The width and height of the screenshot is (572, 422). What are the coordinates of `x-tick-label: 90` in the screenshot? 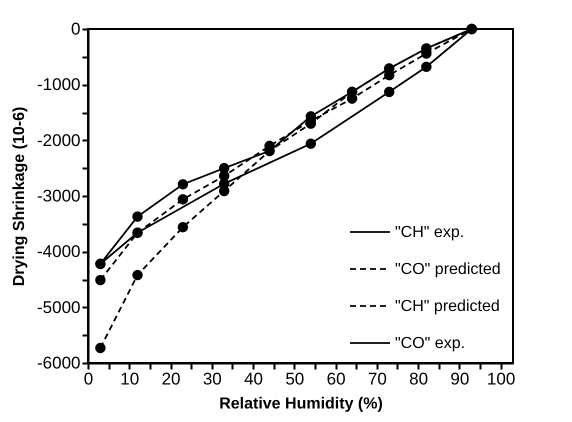 It's located at (460, 379).